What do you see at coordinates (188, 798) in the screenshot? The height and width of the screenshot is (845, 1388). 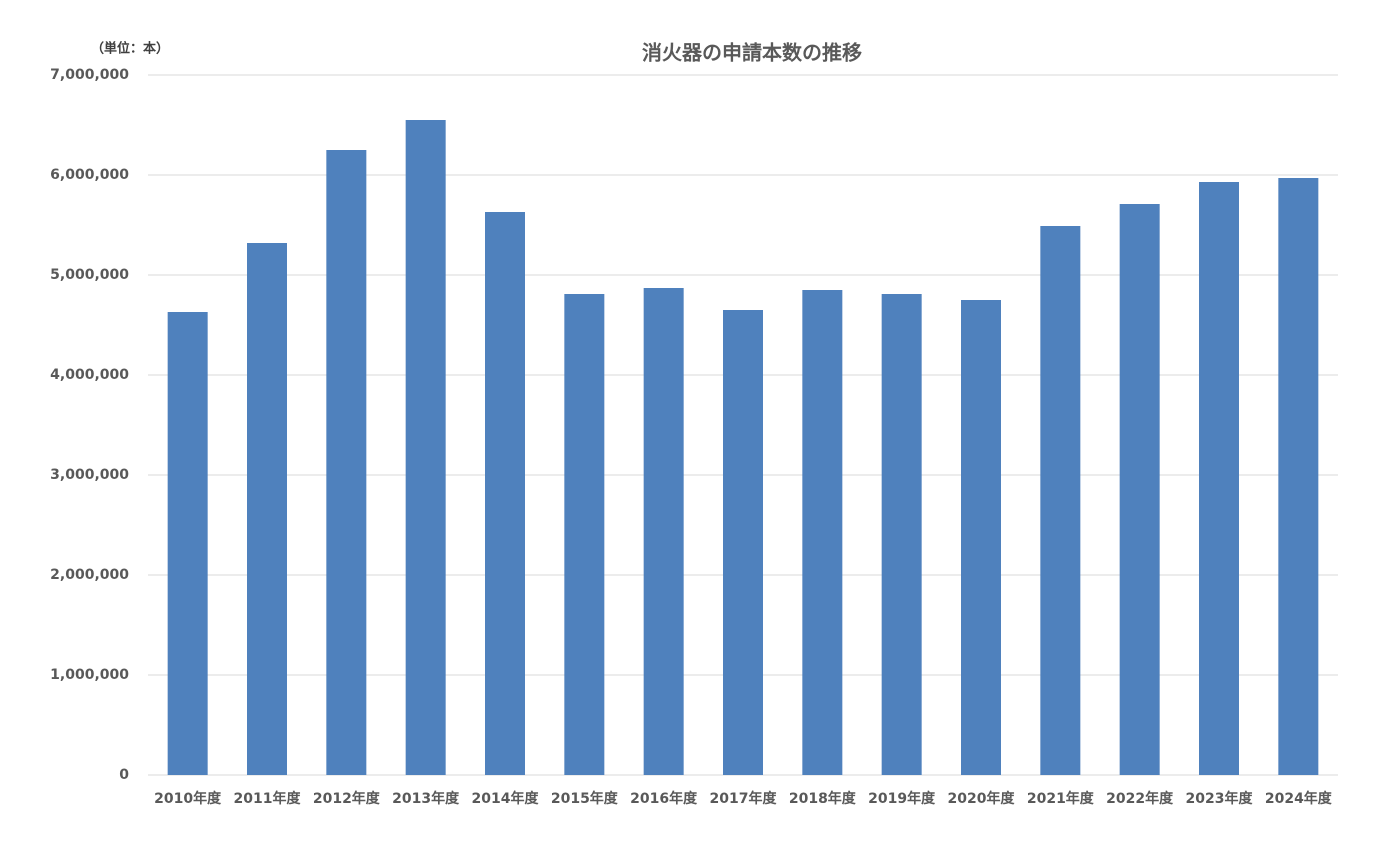 I see `x-tick-label: 2010年度` at bounding box center [188, 798].